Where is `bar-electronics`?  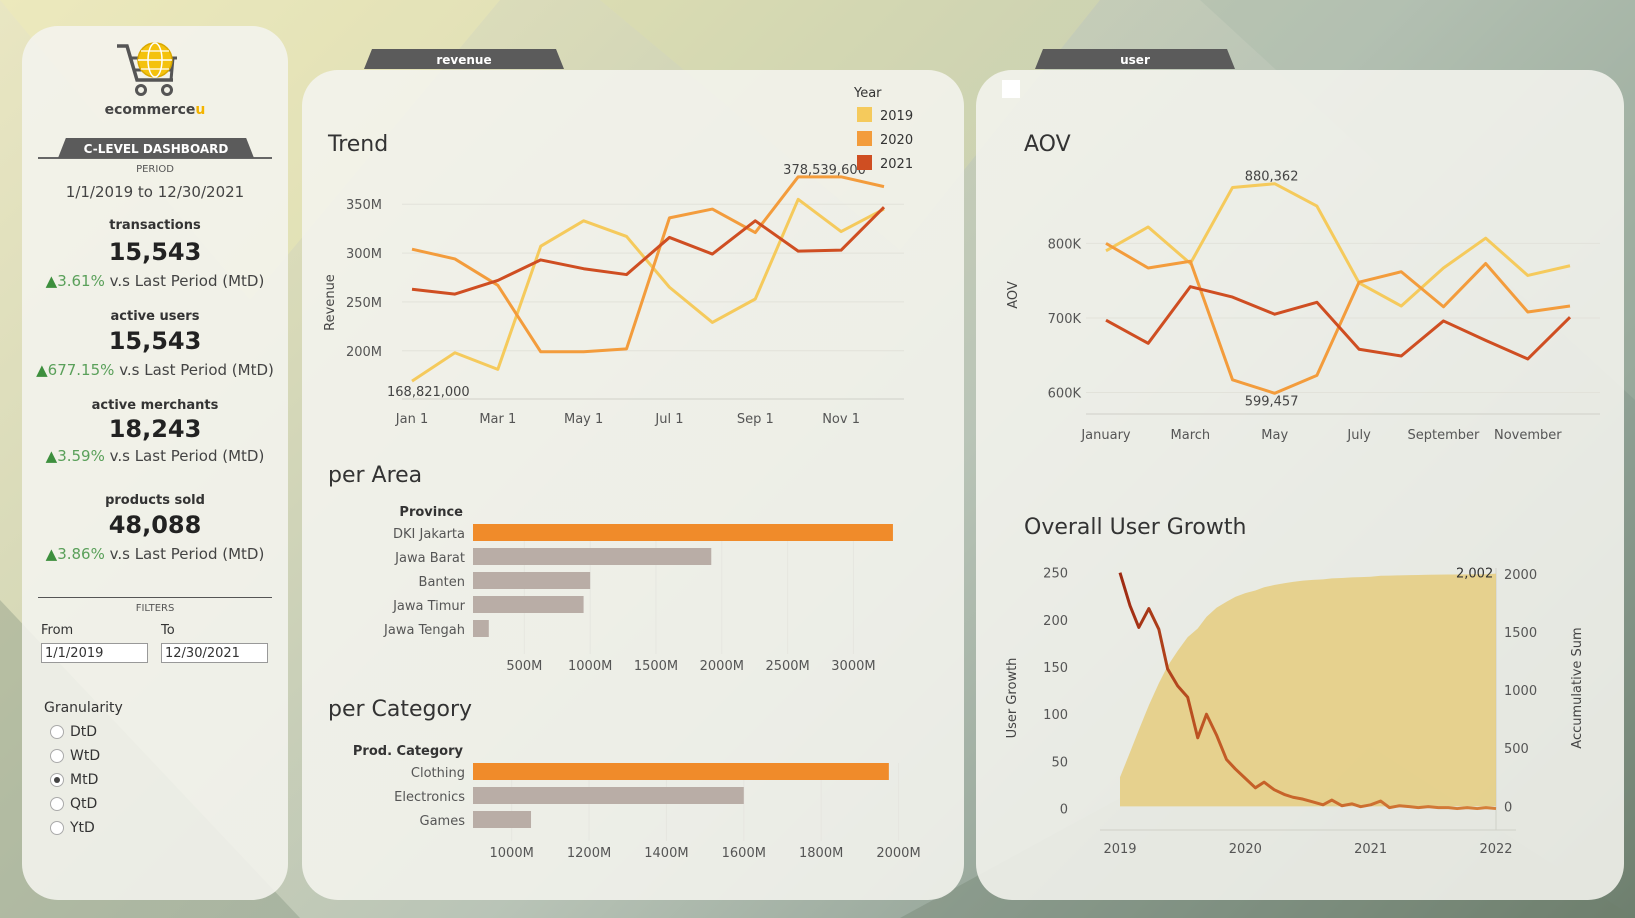 bar-electronics is located at coordinates (608, 795).